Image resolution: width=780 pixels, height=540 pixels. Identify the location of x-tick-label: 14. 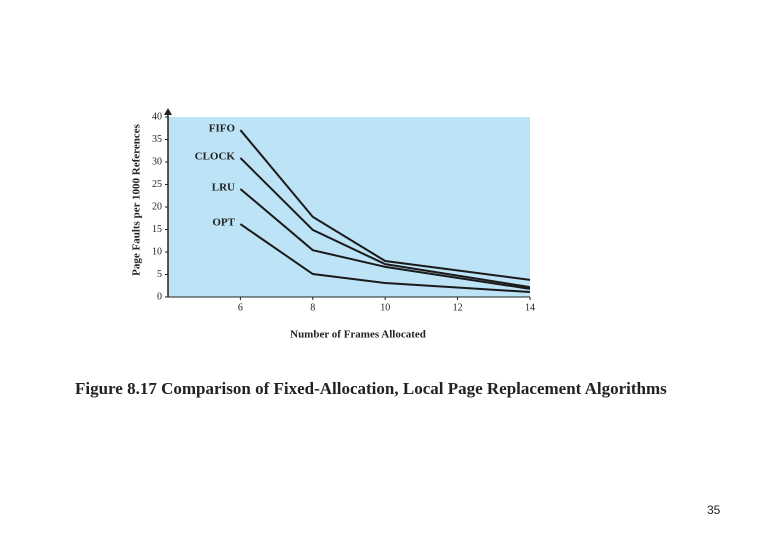
(530, 307).